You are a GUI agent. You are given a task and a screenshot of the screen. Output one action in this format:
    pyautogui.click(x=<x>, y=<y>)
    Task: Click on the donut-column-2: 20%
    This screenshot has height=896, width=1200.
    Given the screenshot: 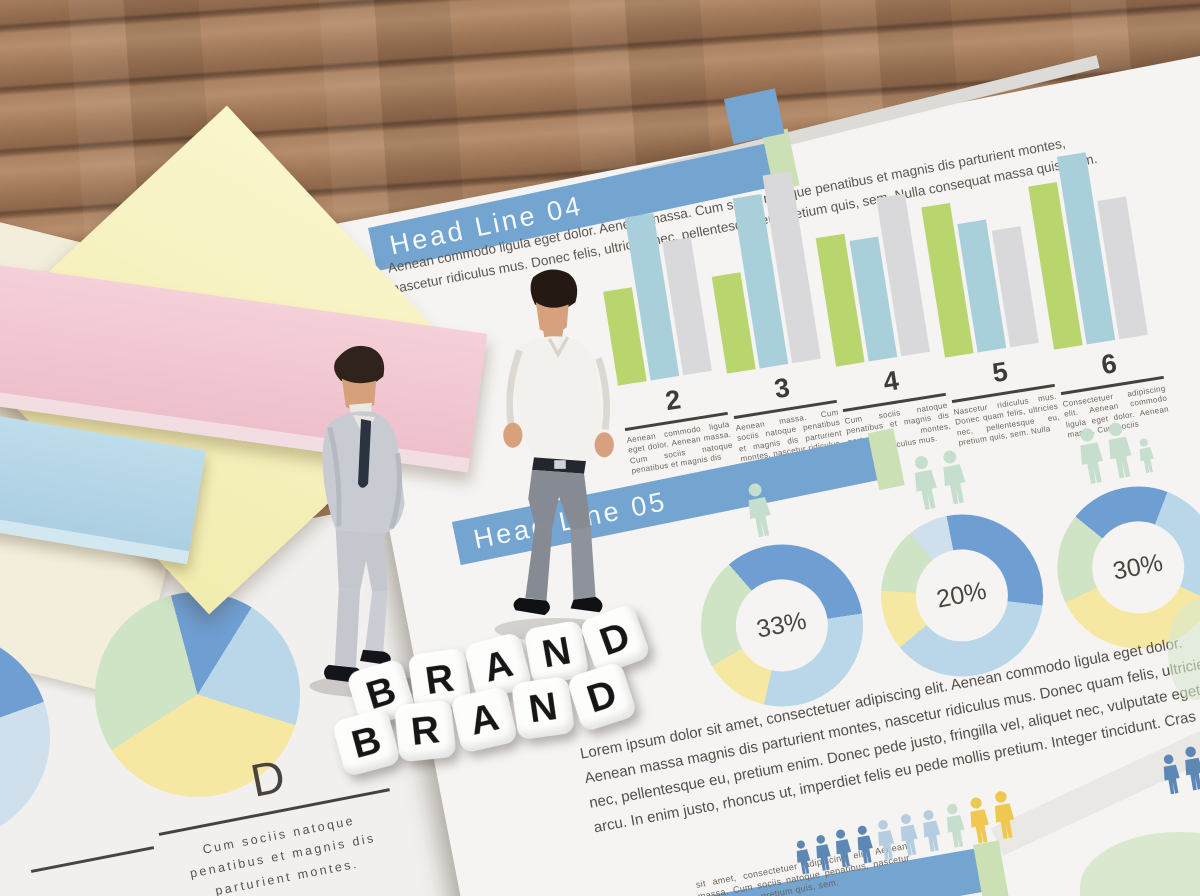 What is the action you would take?
    pyautogui.click(x=955, y=564)
    